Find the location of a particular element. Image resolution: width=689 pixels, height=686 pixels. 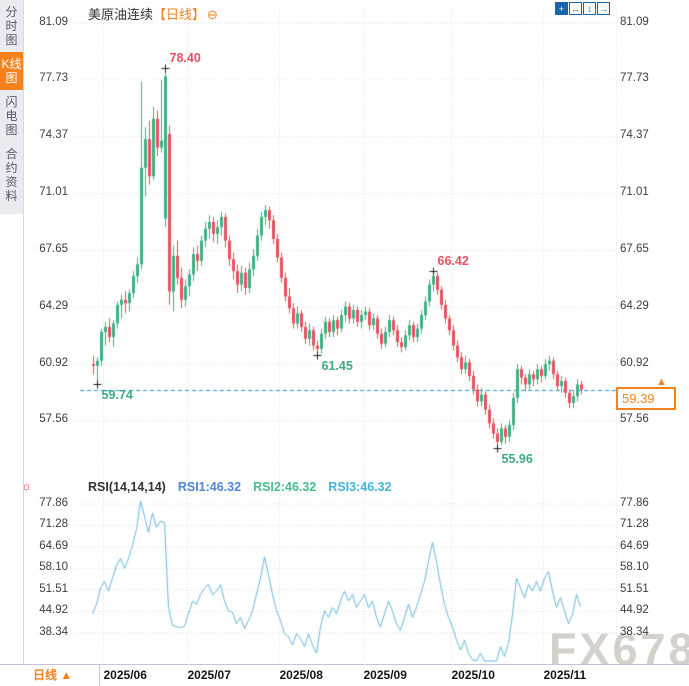

rsi-label: RSI(14,14,14) is located at coordinates (127, 487).